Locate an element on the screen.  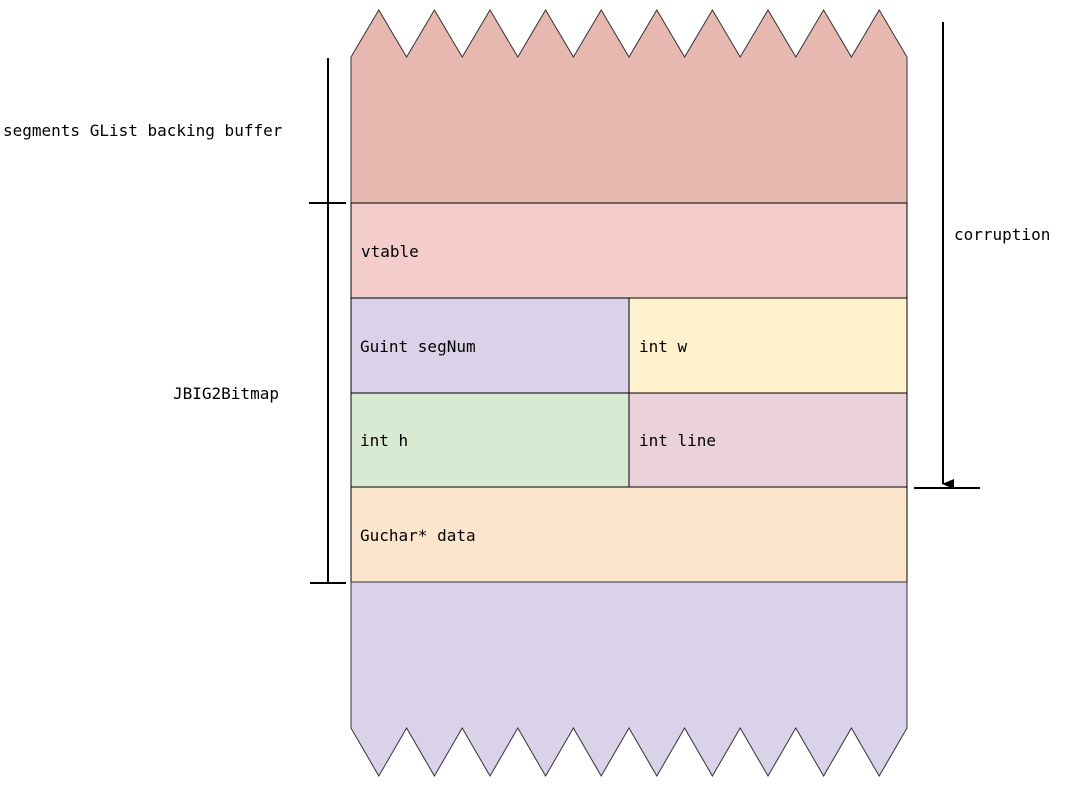
w-label: int w is located at coordinates (663, 346).